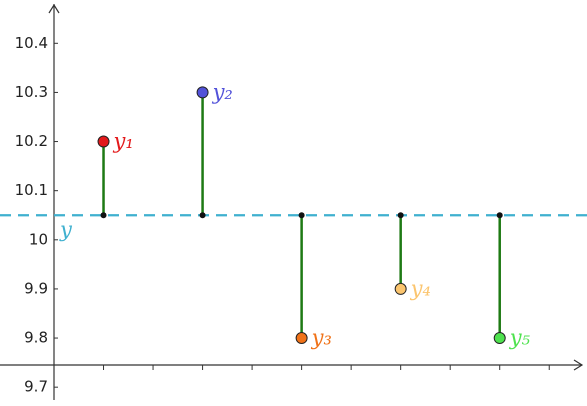 The image size is (587, 406). Describe the element at coordinates (31, 141) in the screenshot. I see `y-tick-label: 10.2` at that location.